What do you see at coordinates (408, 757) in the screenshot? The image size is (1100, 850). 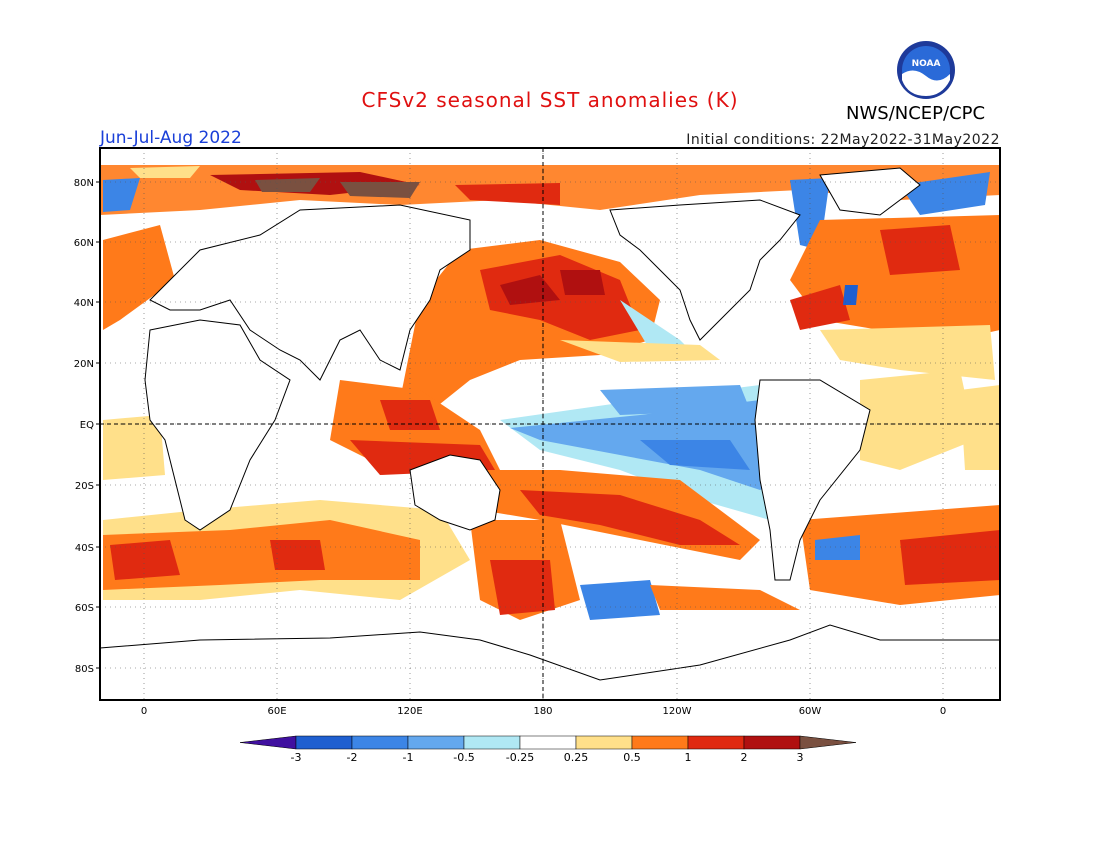 I see `colorbar-tick-label: -1` at bounding box center [408, 757].